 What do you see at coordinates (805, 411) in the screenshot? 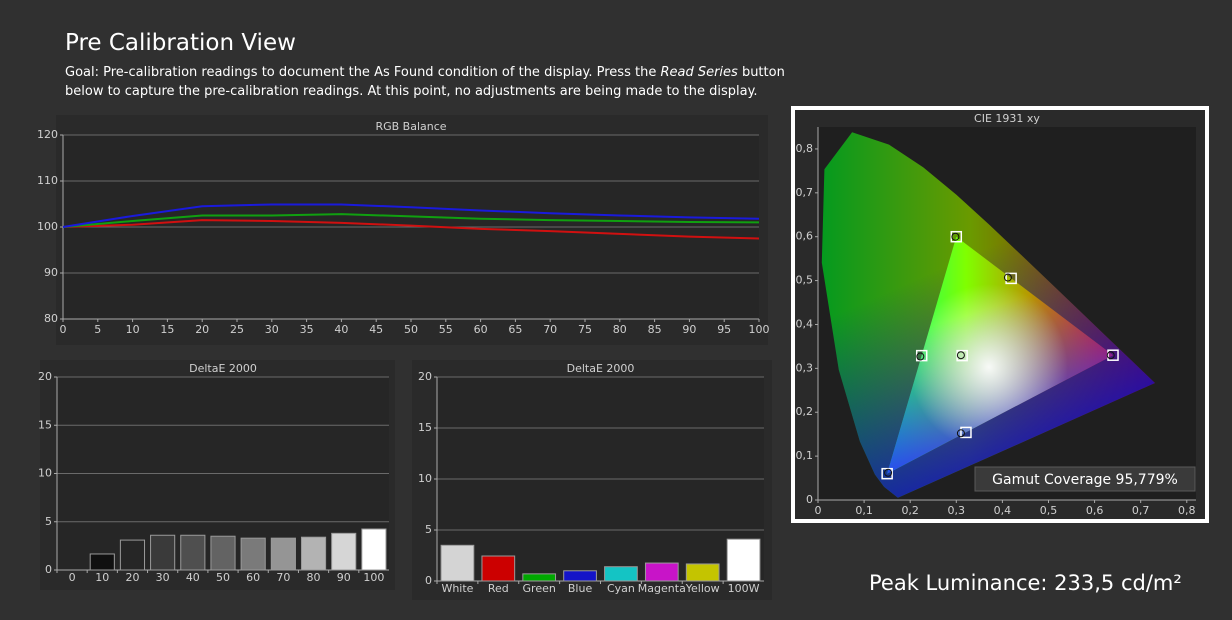
I see `y-tick-label: 0,2` at bounding box center [805, 411].